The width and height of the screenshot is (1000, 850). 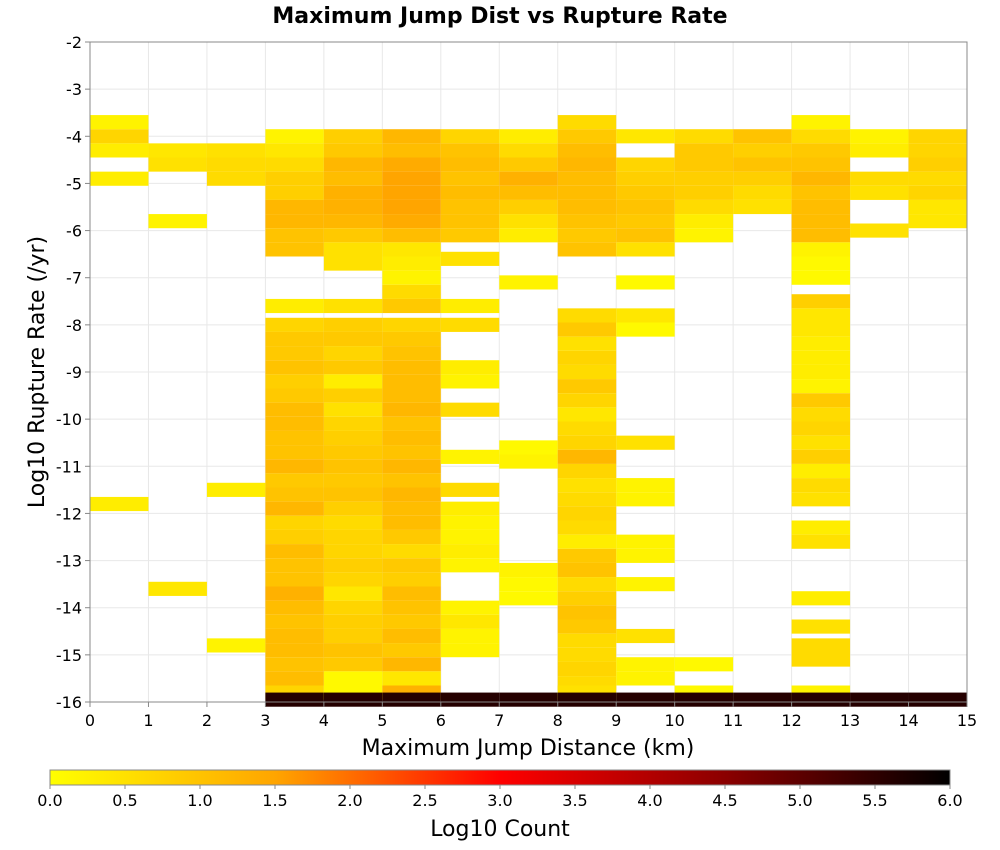 I want to click on x-tick-label: 13, so click(x=850, y=720).